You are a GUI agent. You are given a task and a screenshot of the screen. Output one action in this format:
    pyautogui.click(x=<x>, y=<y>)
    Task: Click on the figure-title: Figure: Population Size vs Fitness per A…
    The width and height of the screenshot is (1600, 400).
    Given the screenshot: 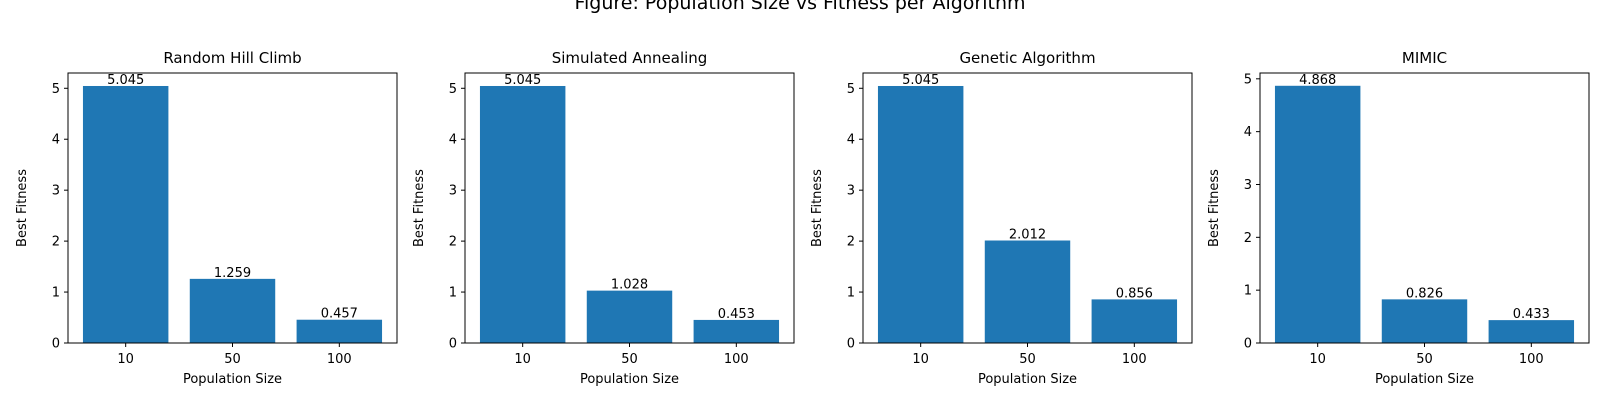 What is the action you would take?
    pyautogui.click(x=800, y=7)
    